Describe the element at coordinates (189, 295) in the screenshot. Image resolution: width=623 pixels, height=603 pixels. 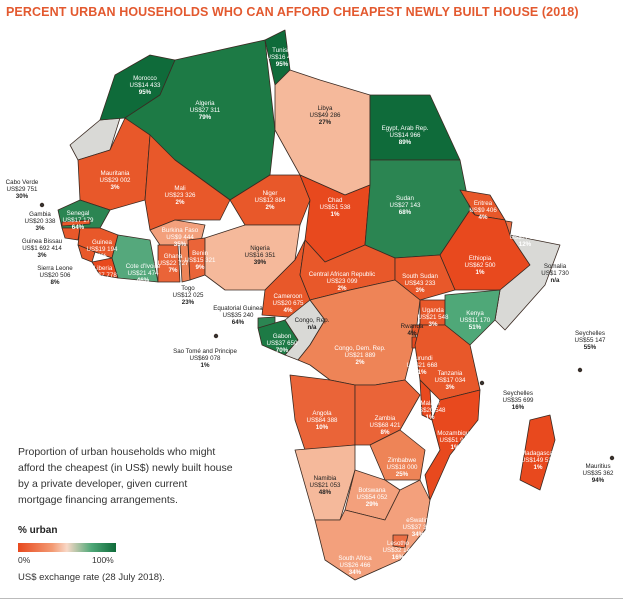
I see `label-togo: Togo US$12 025 23%` at that location.